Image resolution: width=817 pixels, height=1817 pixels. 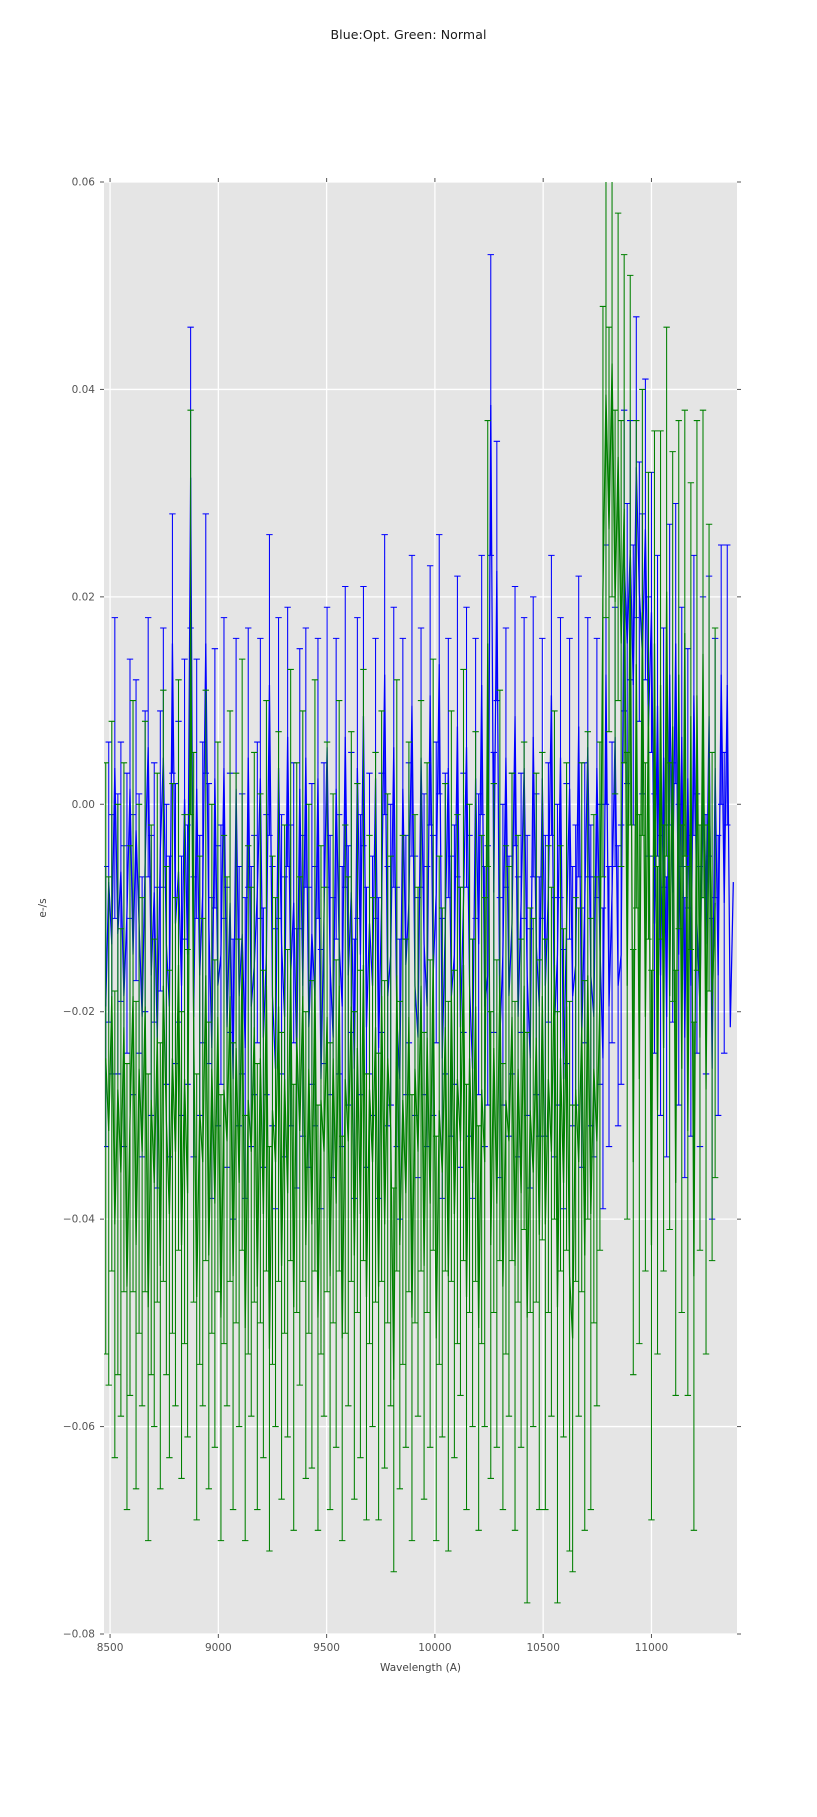 I want to click on y-tick-label: −0.06, so click(x=79, y=1427).